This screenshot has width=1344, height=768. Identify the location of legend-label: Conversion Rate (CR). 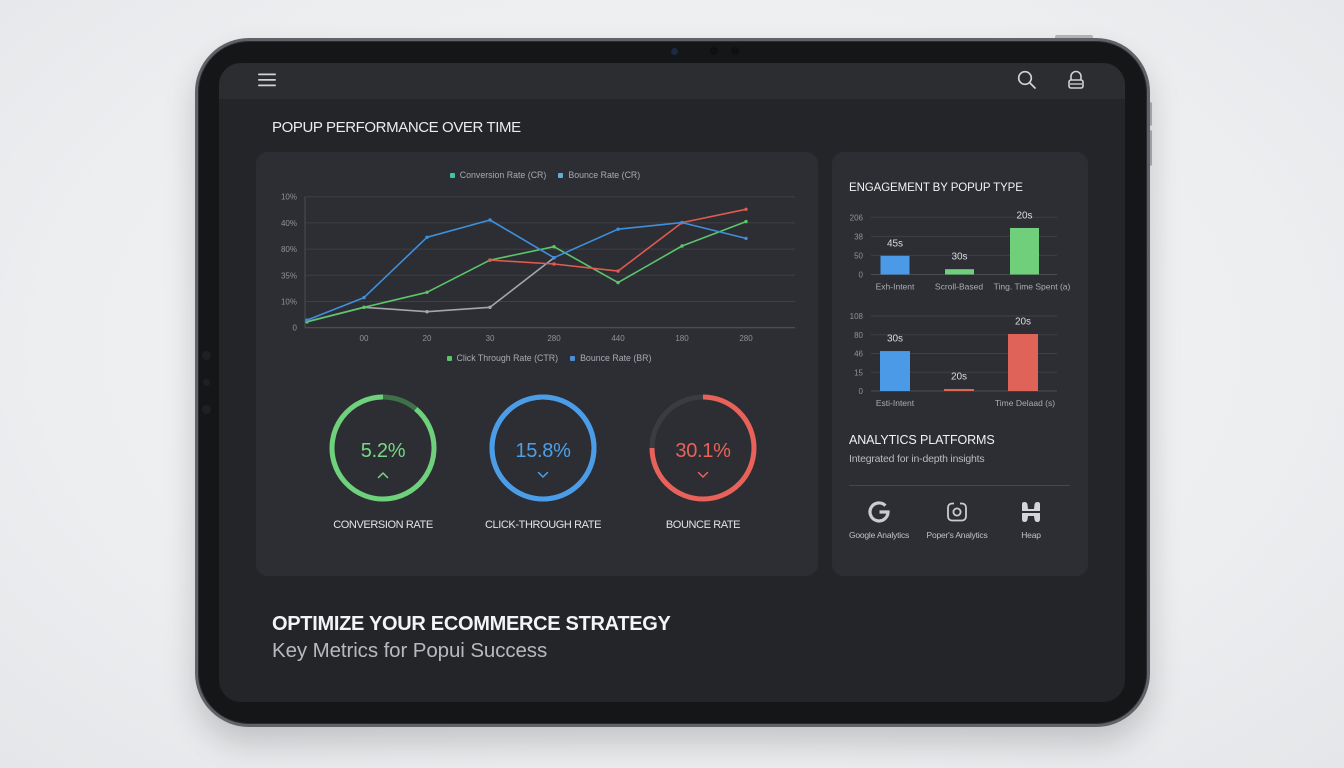
(503, 175).